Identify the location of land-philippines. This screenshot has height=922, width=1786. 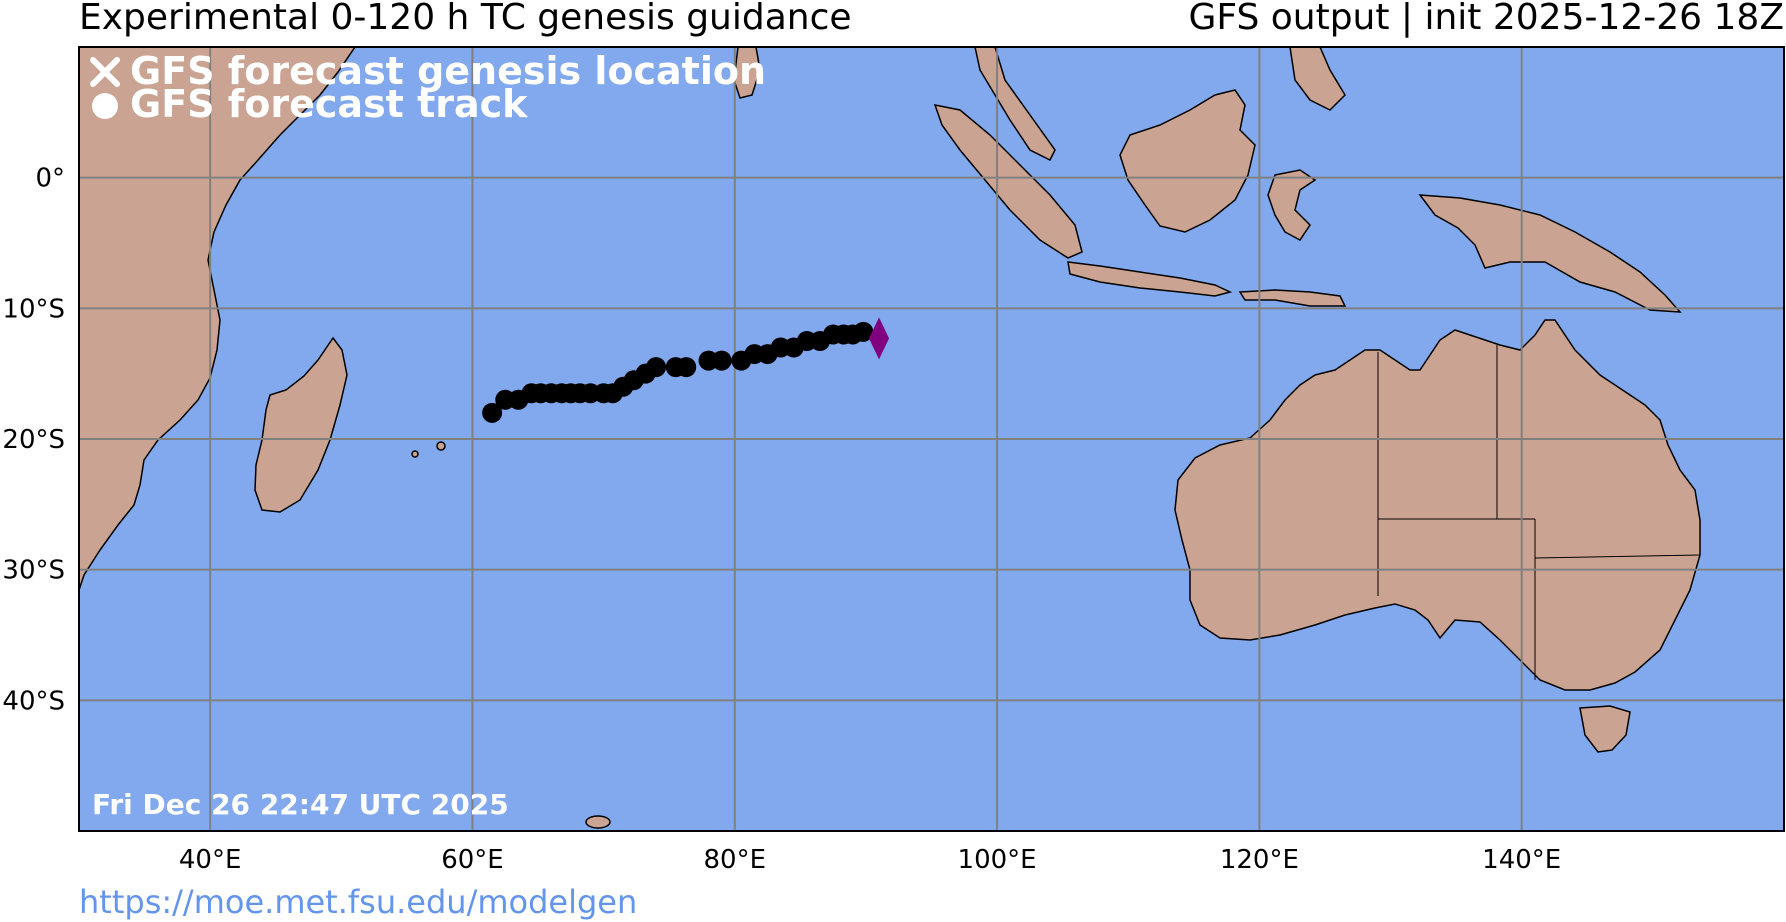
(1317, 79).